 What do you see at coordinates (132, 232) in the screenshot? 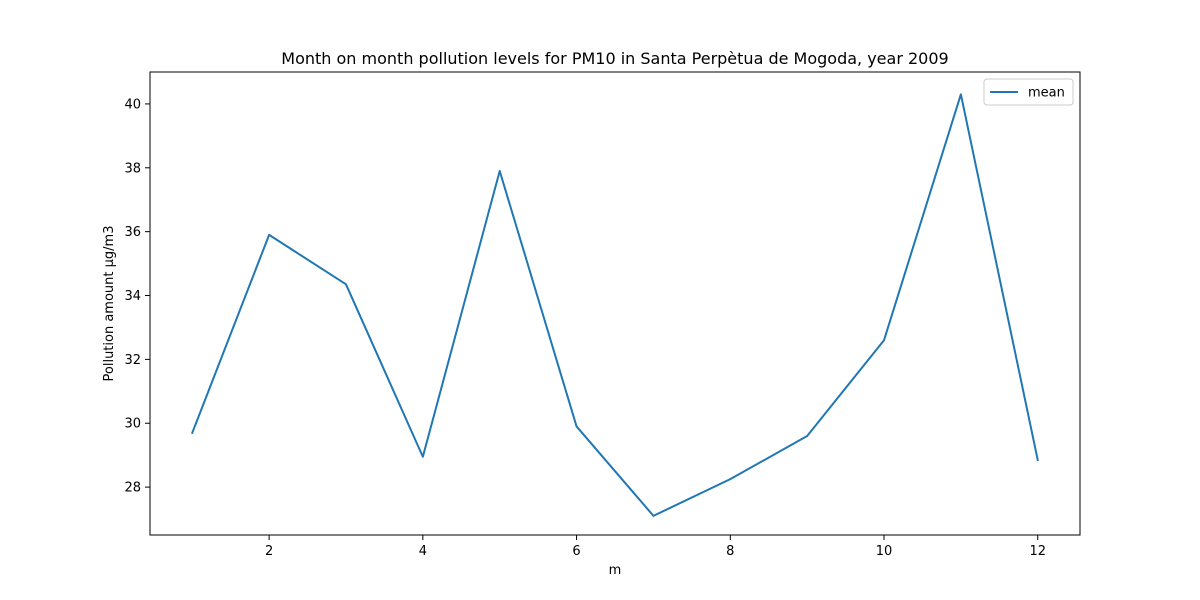
I see `y-tick-label: 36` at bounding box center [132, 232].